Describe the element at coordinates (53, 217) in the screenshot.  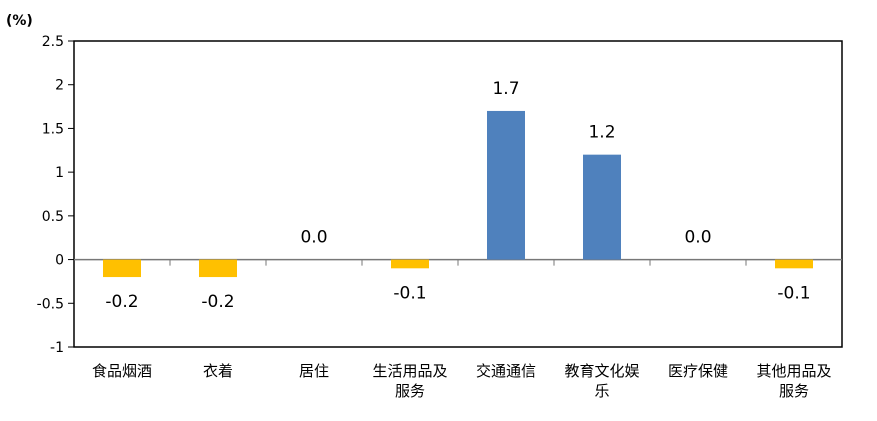
I see `y-tick-label: 0.5` at that location.